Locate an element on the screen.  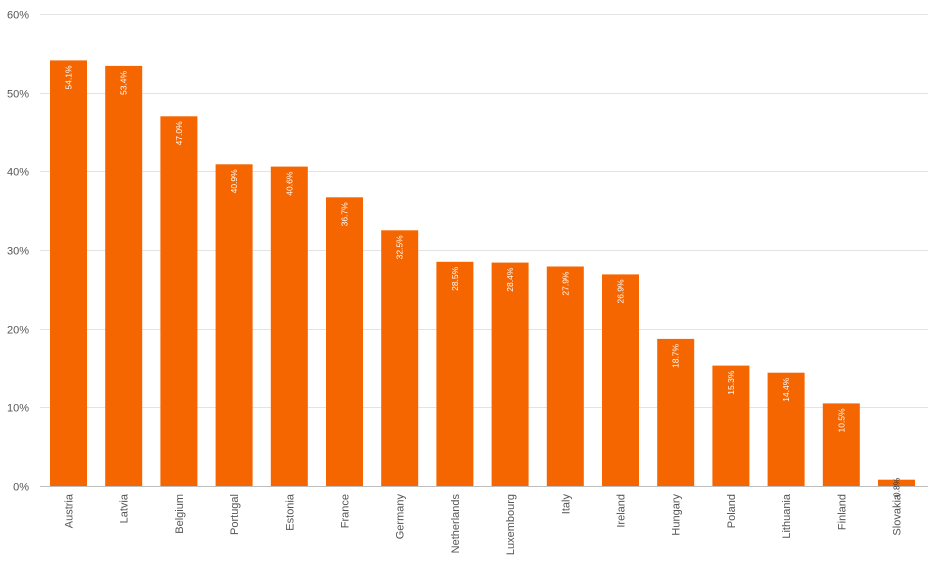
x-tick-label: Austria is located at coordinates (70, 510).